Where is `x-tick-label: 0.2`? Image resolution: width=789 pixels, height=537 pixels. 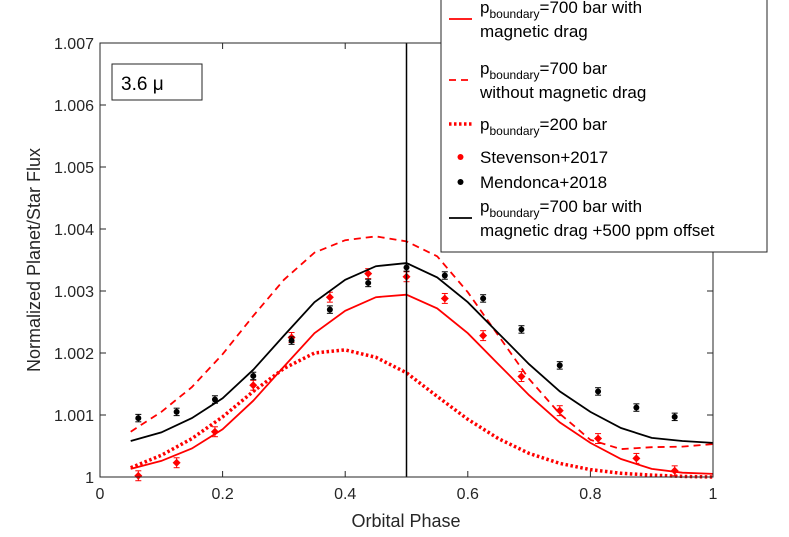
x-tick-label: 0.2 is located at coordinates (222, 494).